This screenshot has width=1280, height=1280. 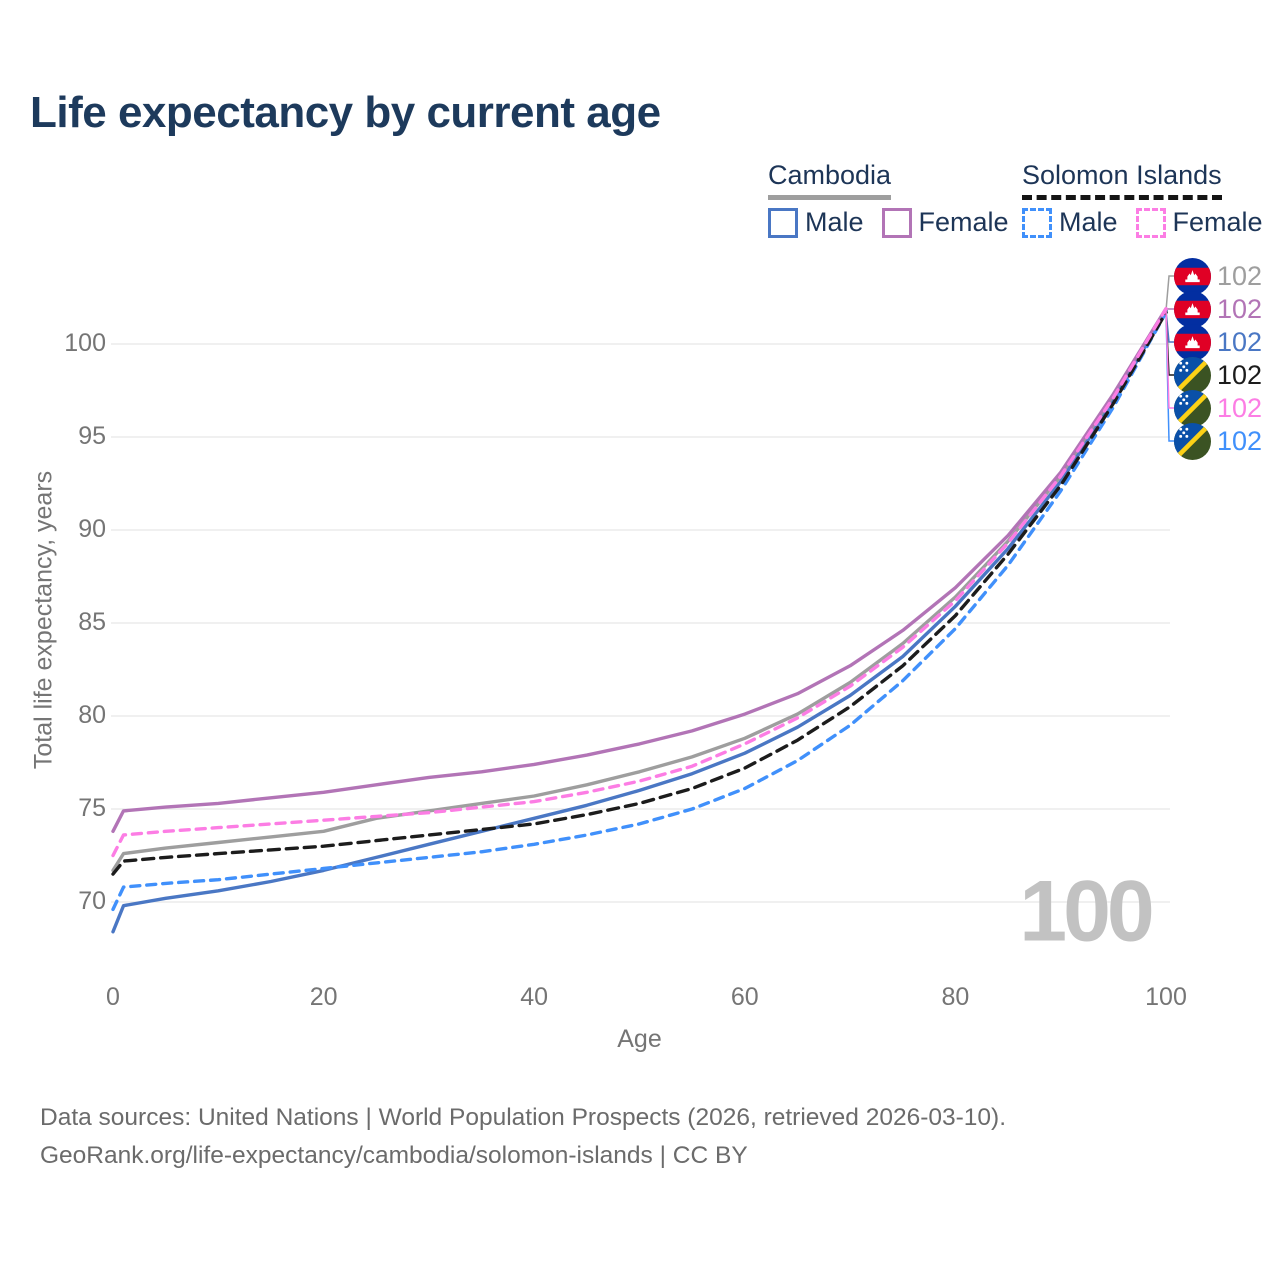 I want to click on y-tick-90: 90, so click(x=92, y=529).